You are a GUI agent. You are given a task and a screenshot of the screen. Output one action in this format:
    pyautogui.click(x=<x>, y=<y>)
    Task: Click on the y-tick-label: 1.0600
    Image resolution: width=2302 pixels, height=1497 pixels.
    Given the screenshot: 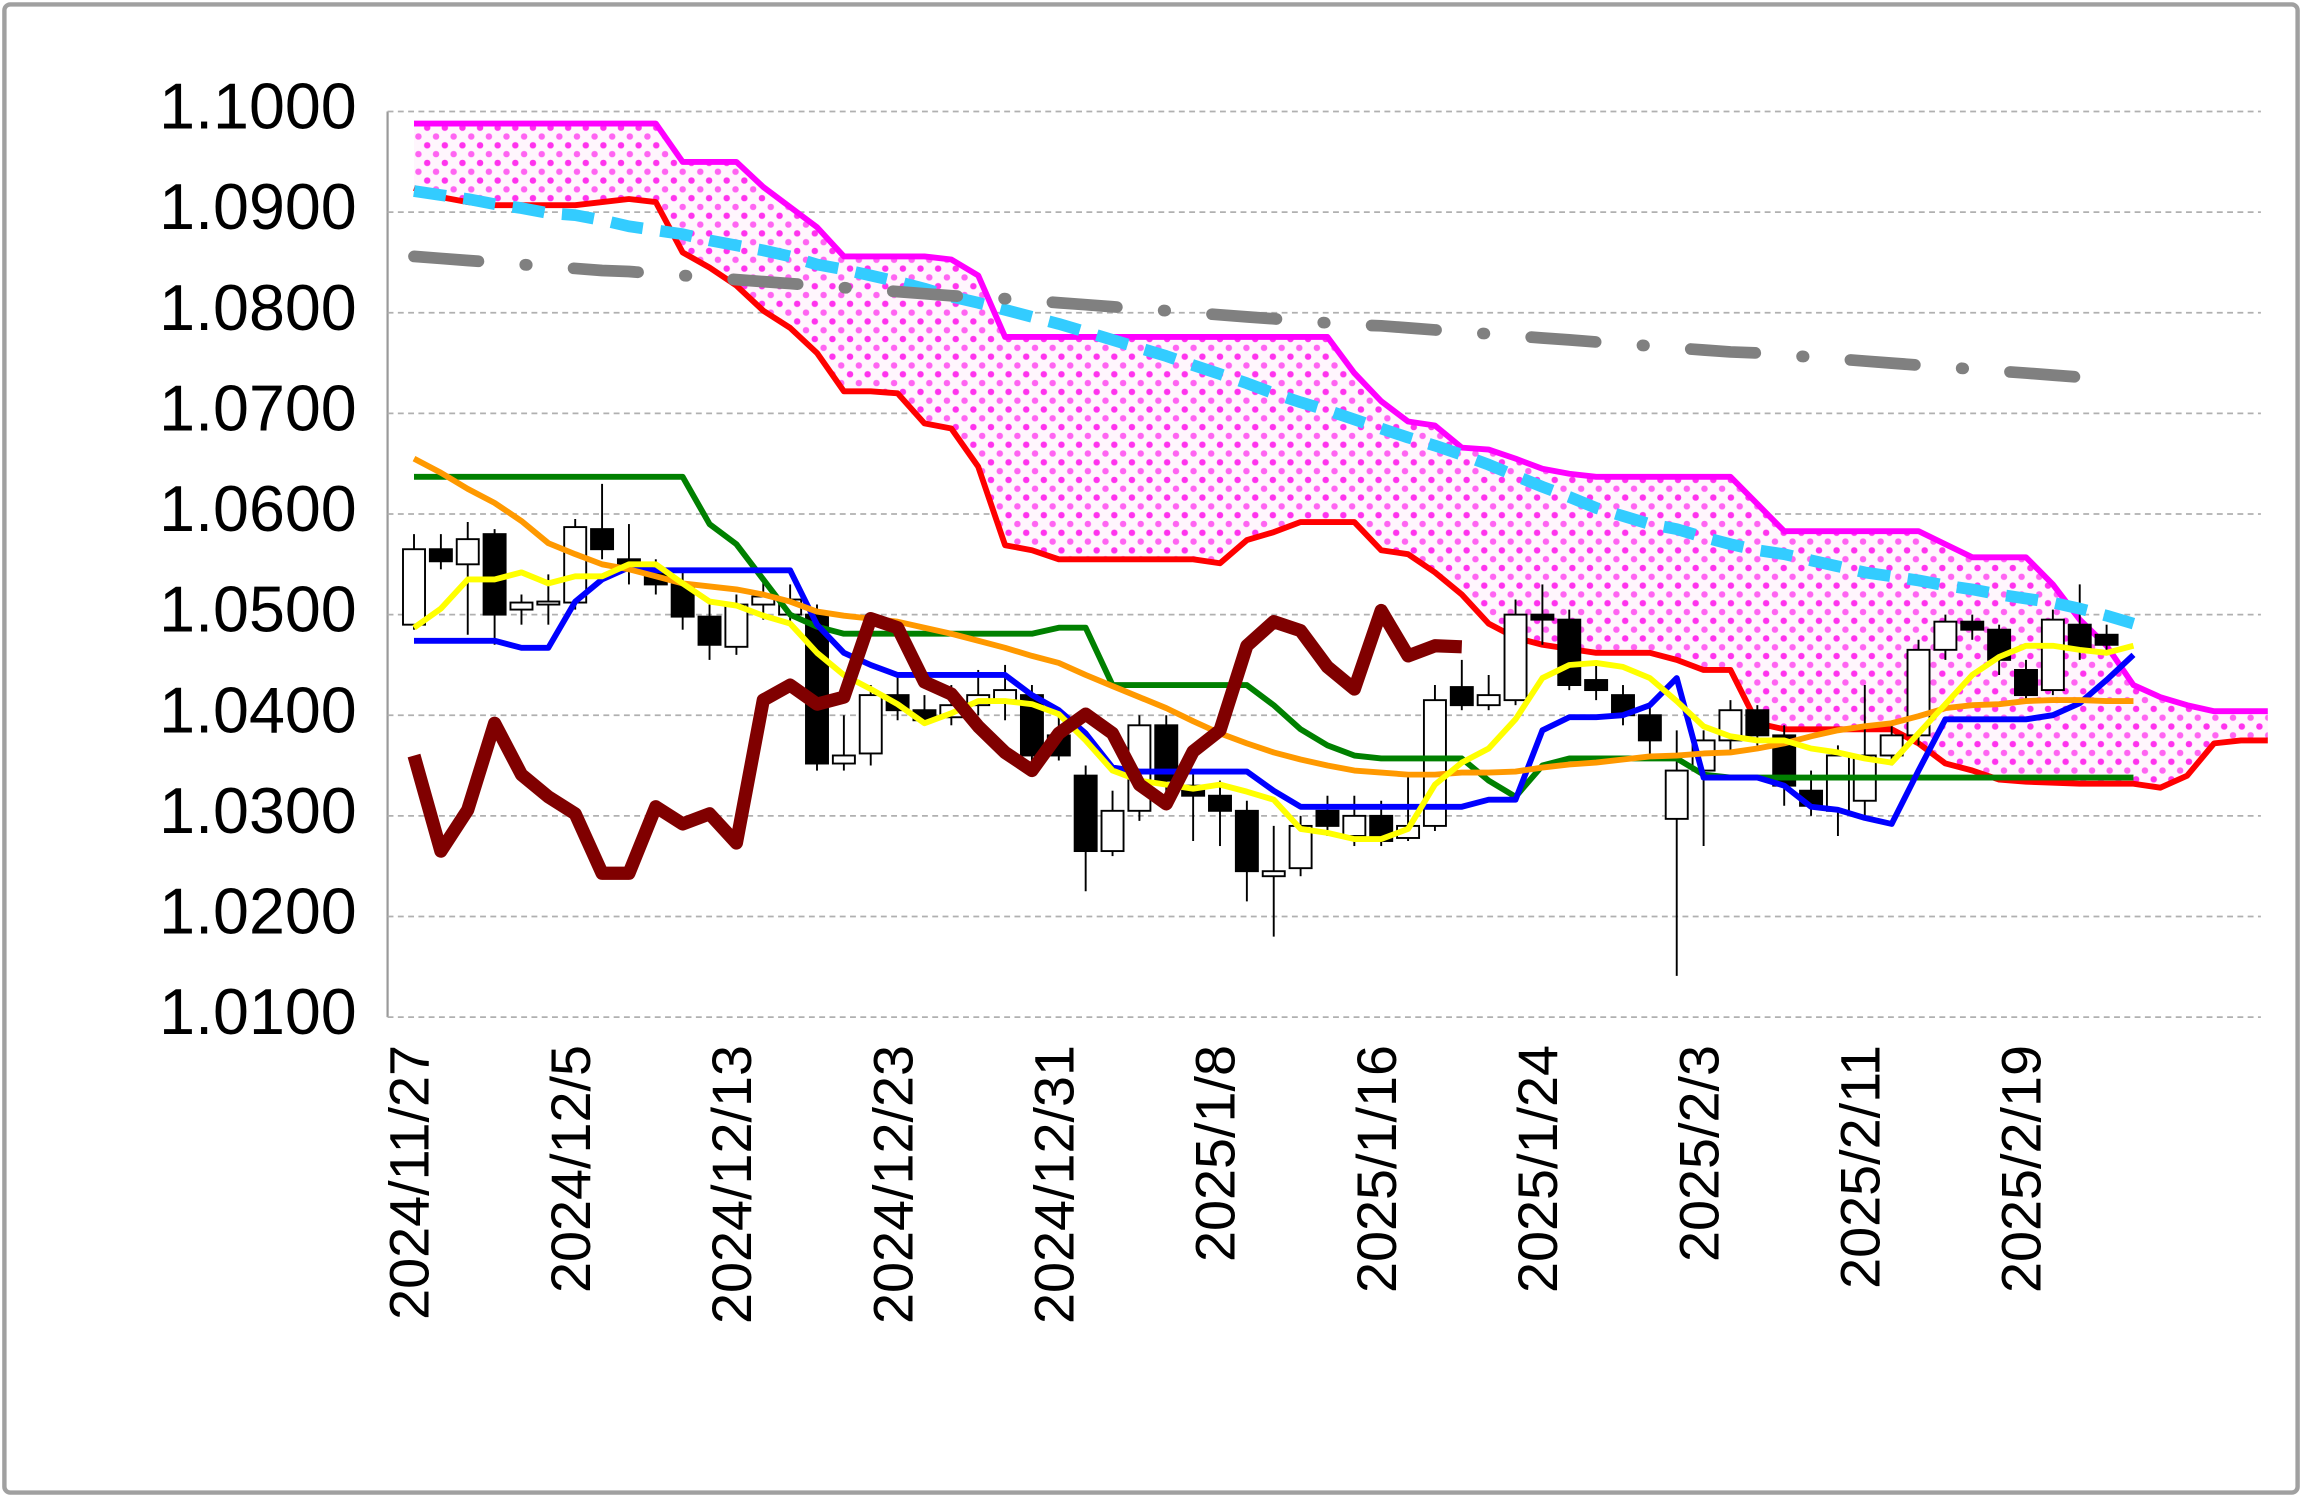 What is the action you would take?
    pyautogui.click(x=258, y=509)
    